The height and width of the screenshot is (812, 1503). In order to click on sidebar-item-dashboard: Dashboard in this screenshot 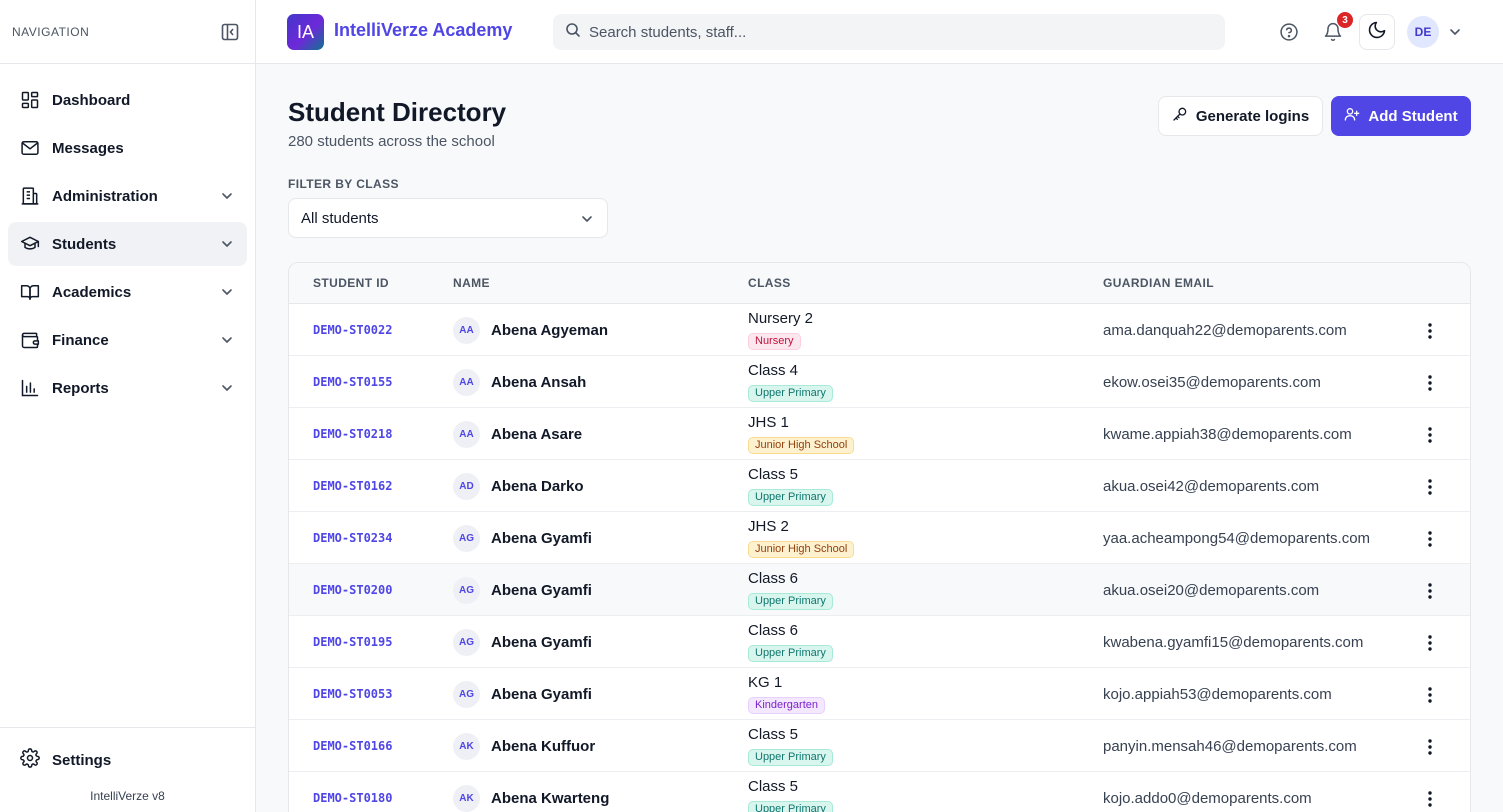, I will do `click(127, 100)`.